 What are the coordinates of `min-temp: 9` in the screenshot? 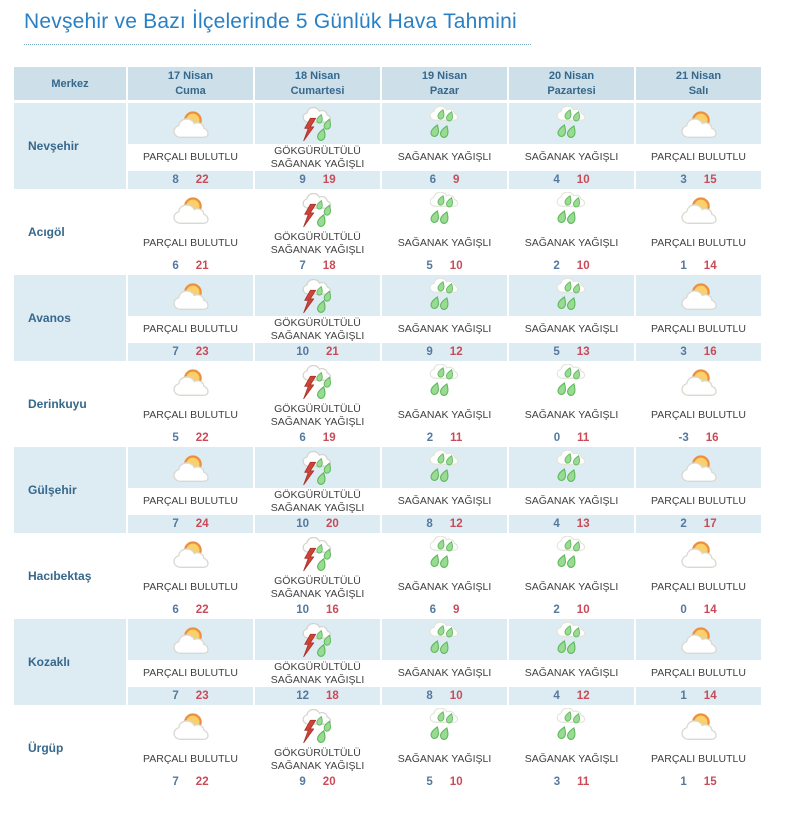 It's located at (302, 180).